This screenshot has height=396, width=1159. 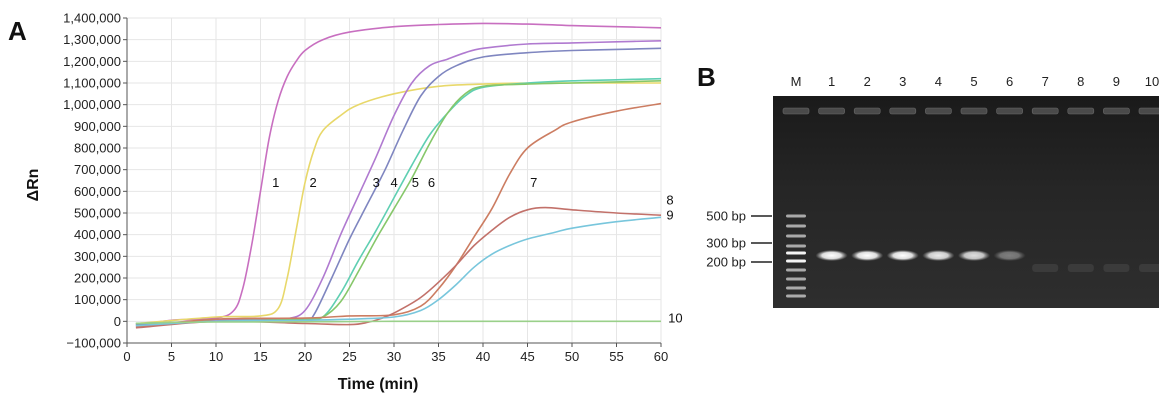 I want to click on y-tick-label: 900,000, so click(x=97, y=126).